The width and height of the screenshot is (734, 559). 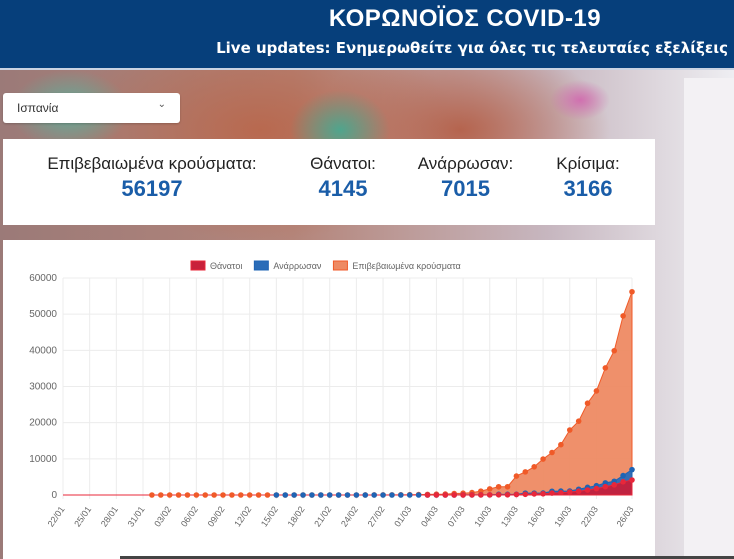 I want to click on x-tick-label: 12/02, so click(x=242, y=516).